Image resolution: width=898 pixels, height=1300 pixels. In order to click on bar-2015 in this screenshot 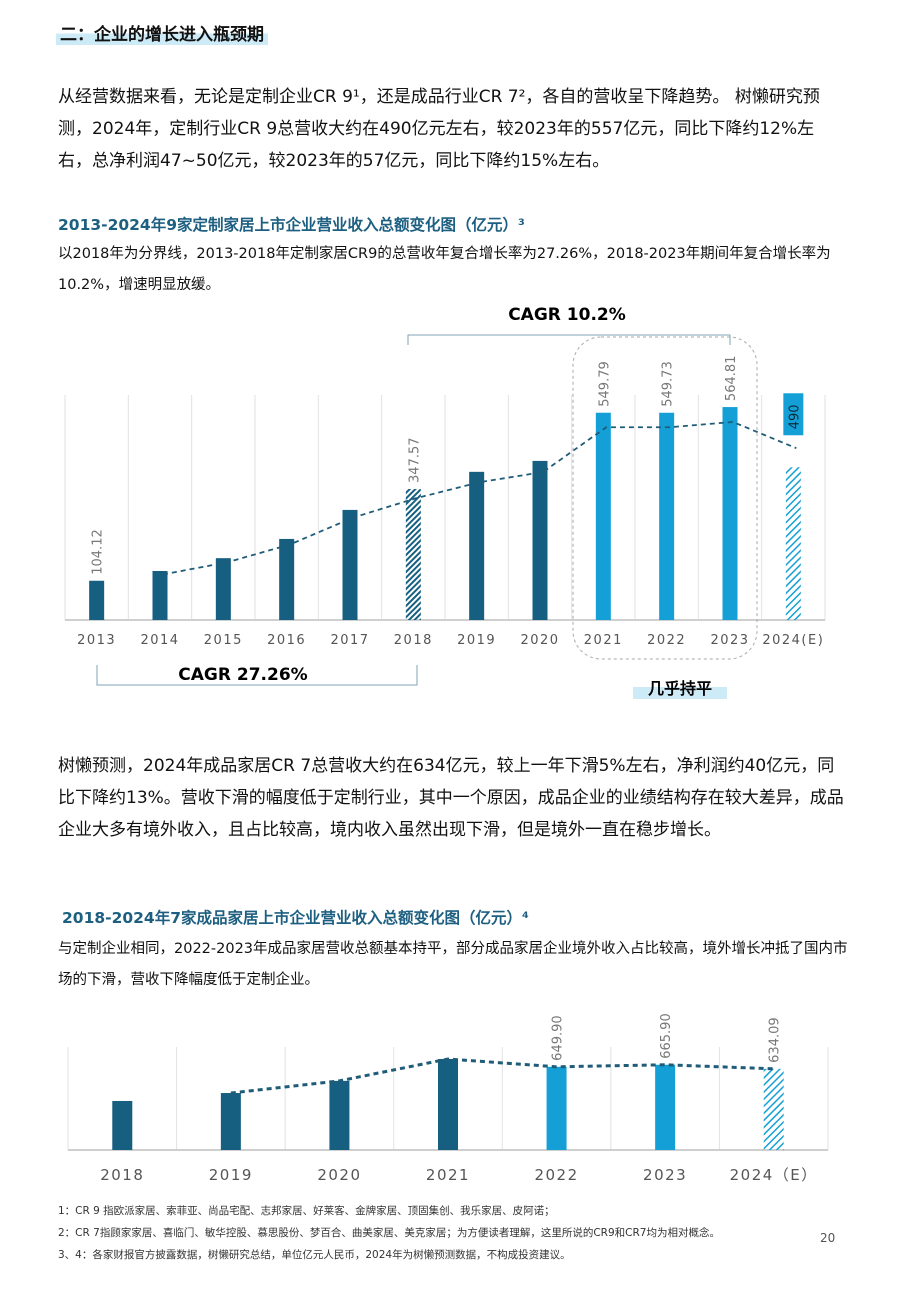, I will do `click(223, 589)`.